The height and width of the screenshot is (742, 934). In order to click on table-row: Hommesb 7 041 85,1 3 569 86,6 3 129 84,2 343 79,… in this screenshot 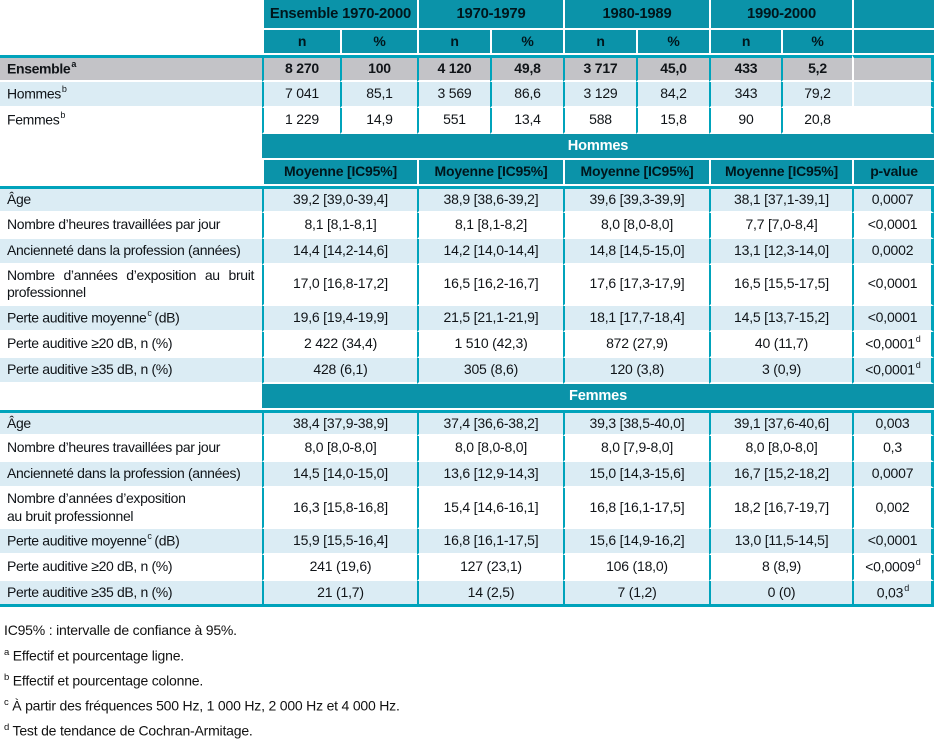, I will do `click(467, 95)`.